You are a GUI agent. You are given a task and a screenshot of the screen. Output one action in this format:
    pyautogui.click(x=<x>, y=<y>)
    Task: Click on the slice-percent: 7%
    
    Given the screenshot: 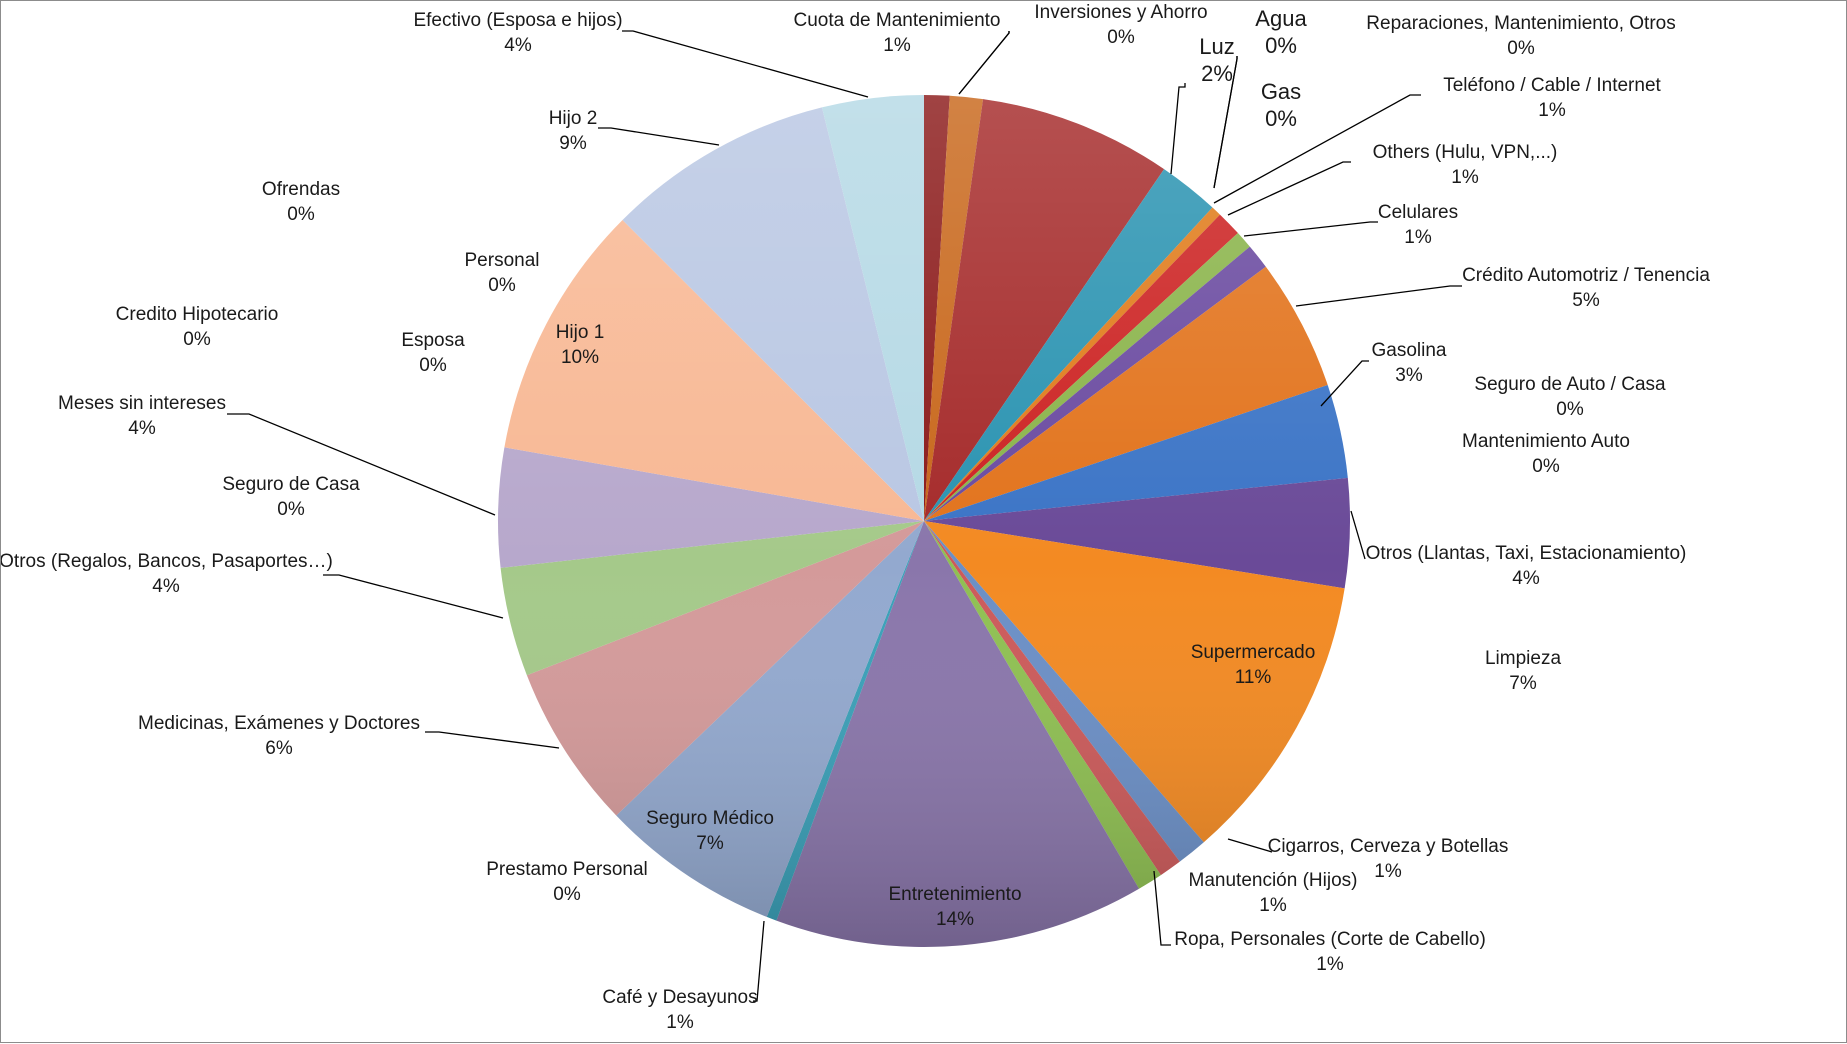 What is the action you would take?
    pyautogui.click(x=1523, y=683)
    